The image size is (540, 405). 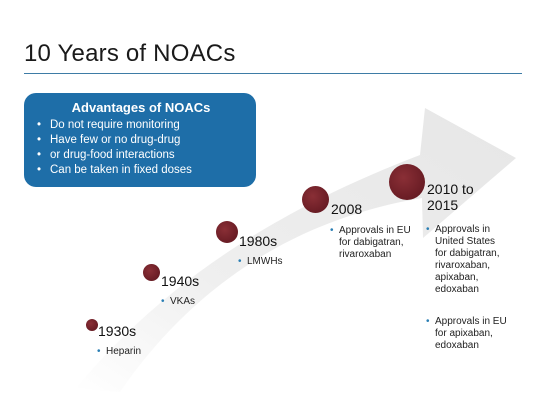 What do you see at coordinates (347, 209) in the screenshot?
I see `milestone-year-2008: 2008` at bounding box center [347, 209].